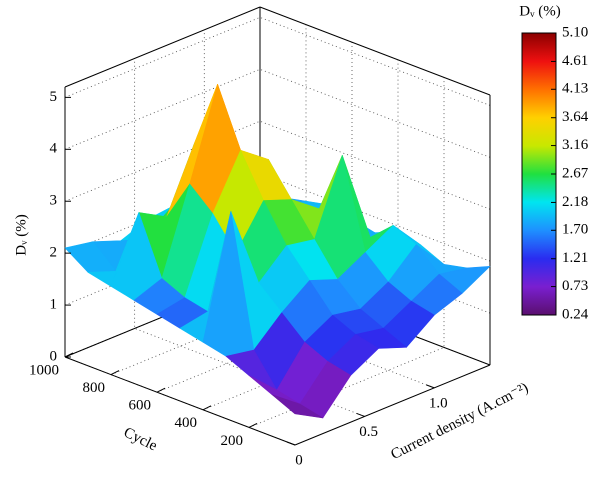  I want to click on colorbar-tick-label: 3.64, so click(575, 117).